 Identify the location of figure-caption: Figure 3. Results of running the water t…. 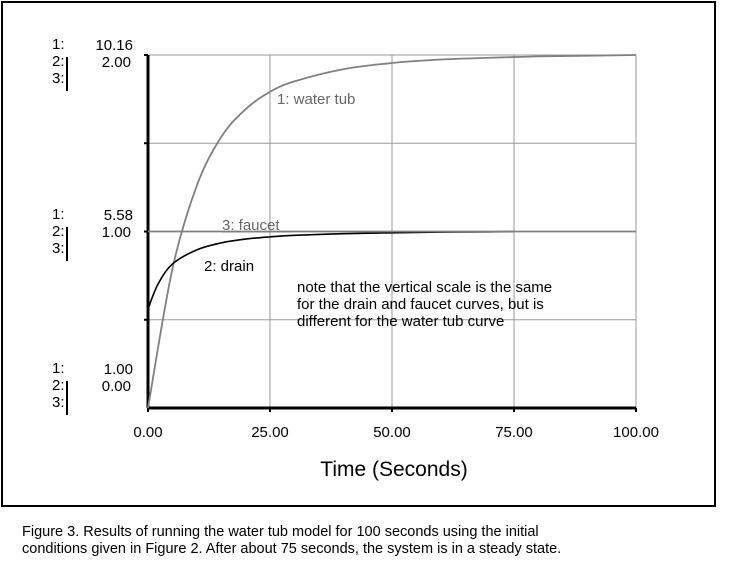
(372, 541).